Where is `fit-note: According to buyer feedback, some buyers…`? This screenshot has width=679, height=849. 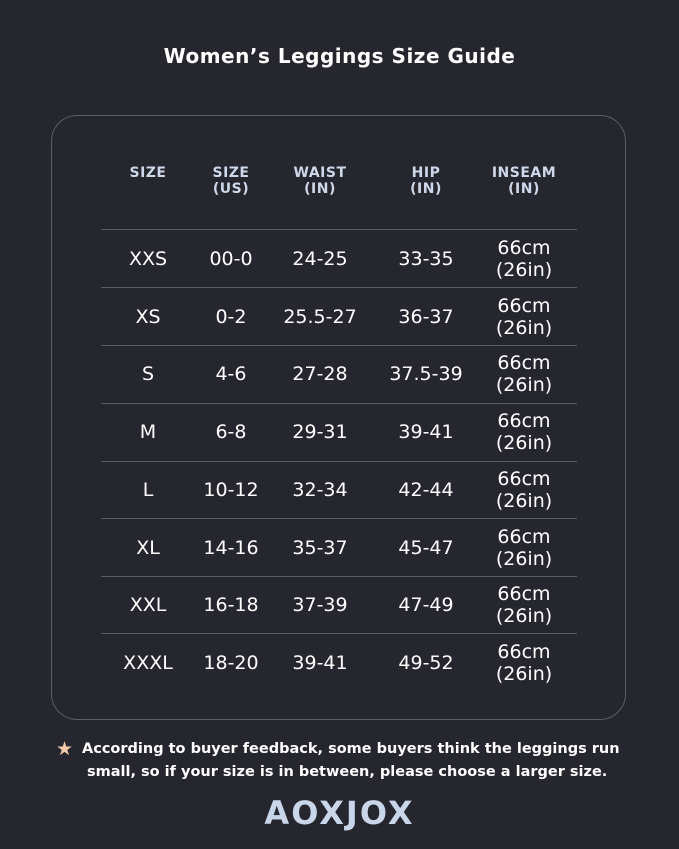 fit-note: According to buyer feedback, some buyers… is located at coordinates (362, 761).